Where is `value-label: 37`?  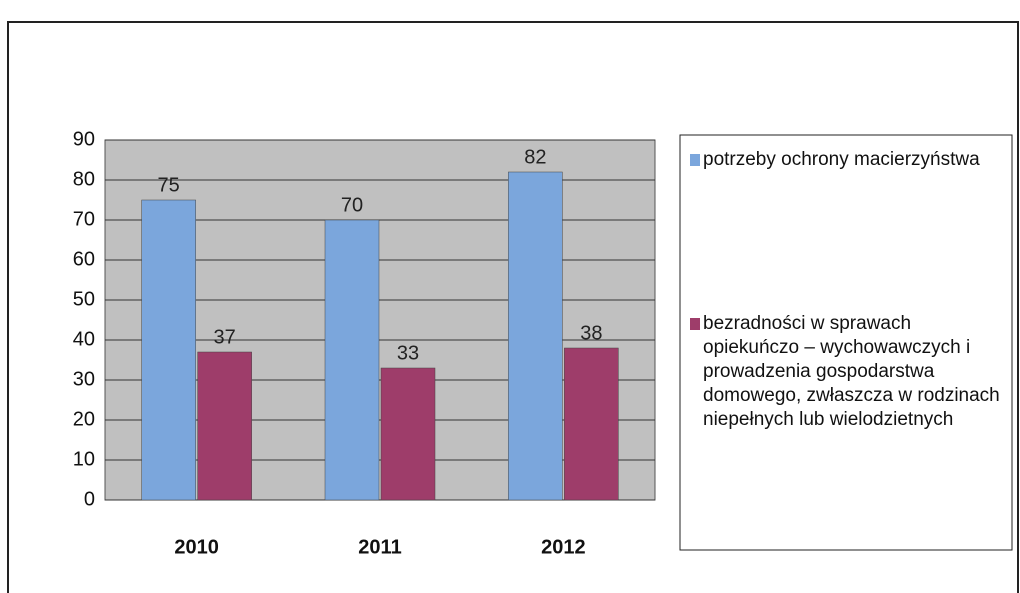 value-label: 37 is located at coordinates (225, 337).